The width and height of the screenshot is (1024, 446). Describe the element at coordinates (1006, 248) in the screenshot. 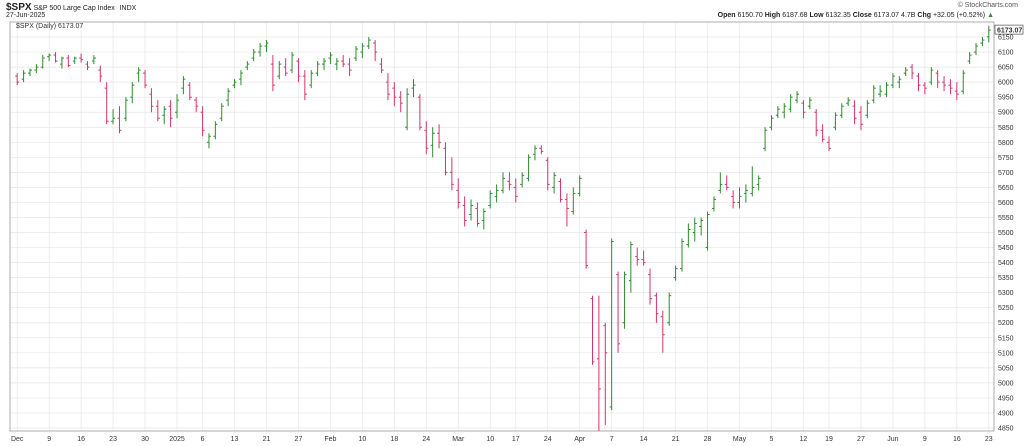

I see `y-tick-label: 5450` at that location.